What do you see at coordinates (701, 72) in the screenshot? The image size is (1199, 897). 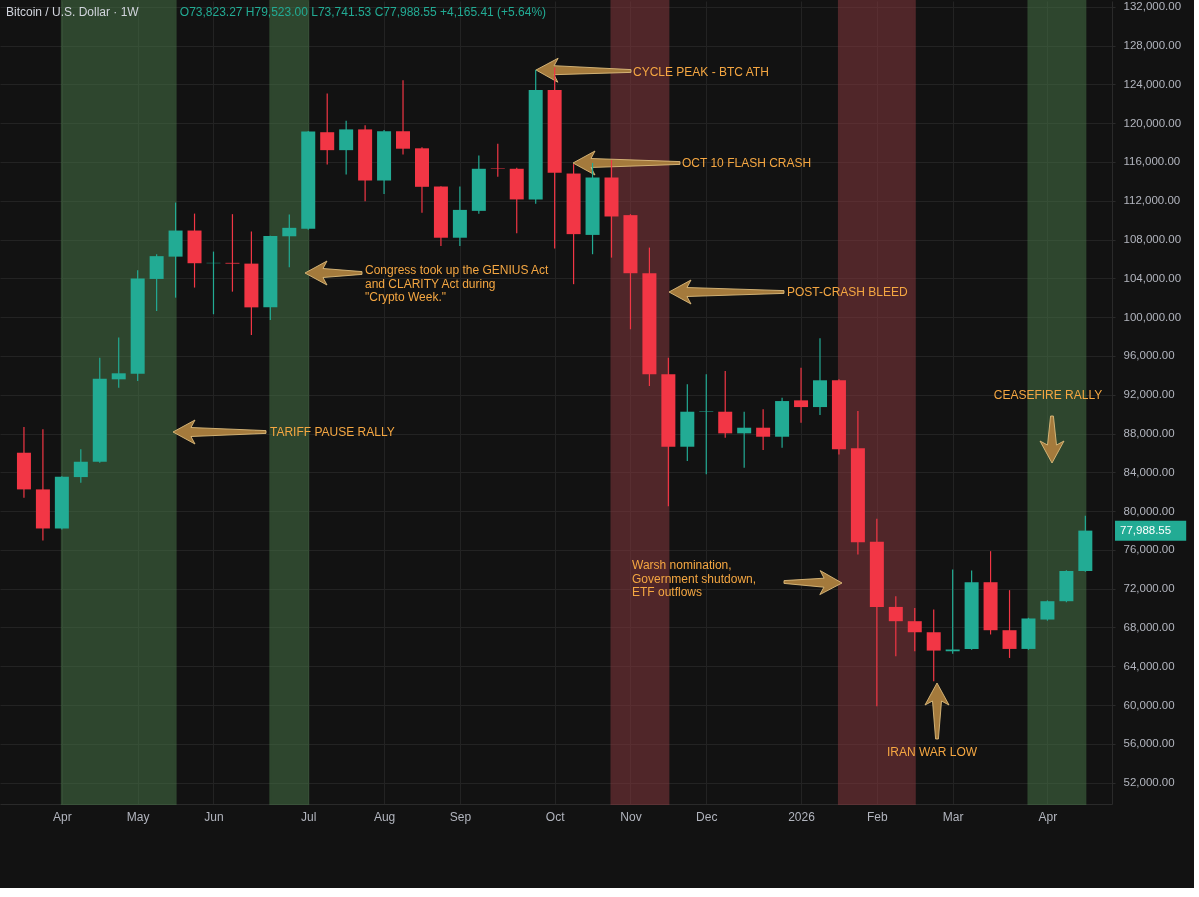 I see `annotation: CYCLE PEAK - BTC ATH` at bounding box center [701, 72].